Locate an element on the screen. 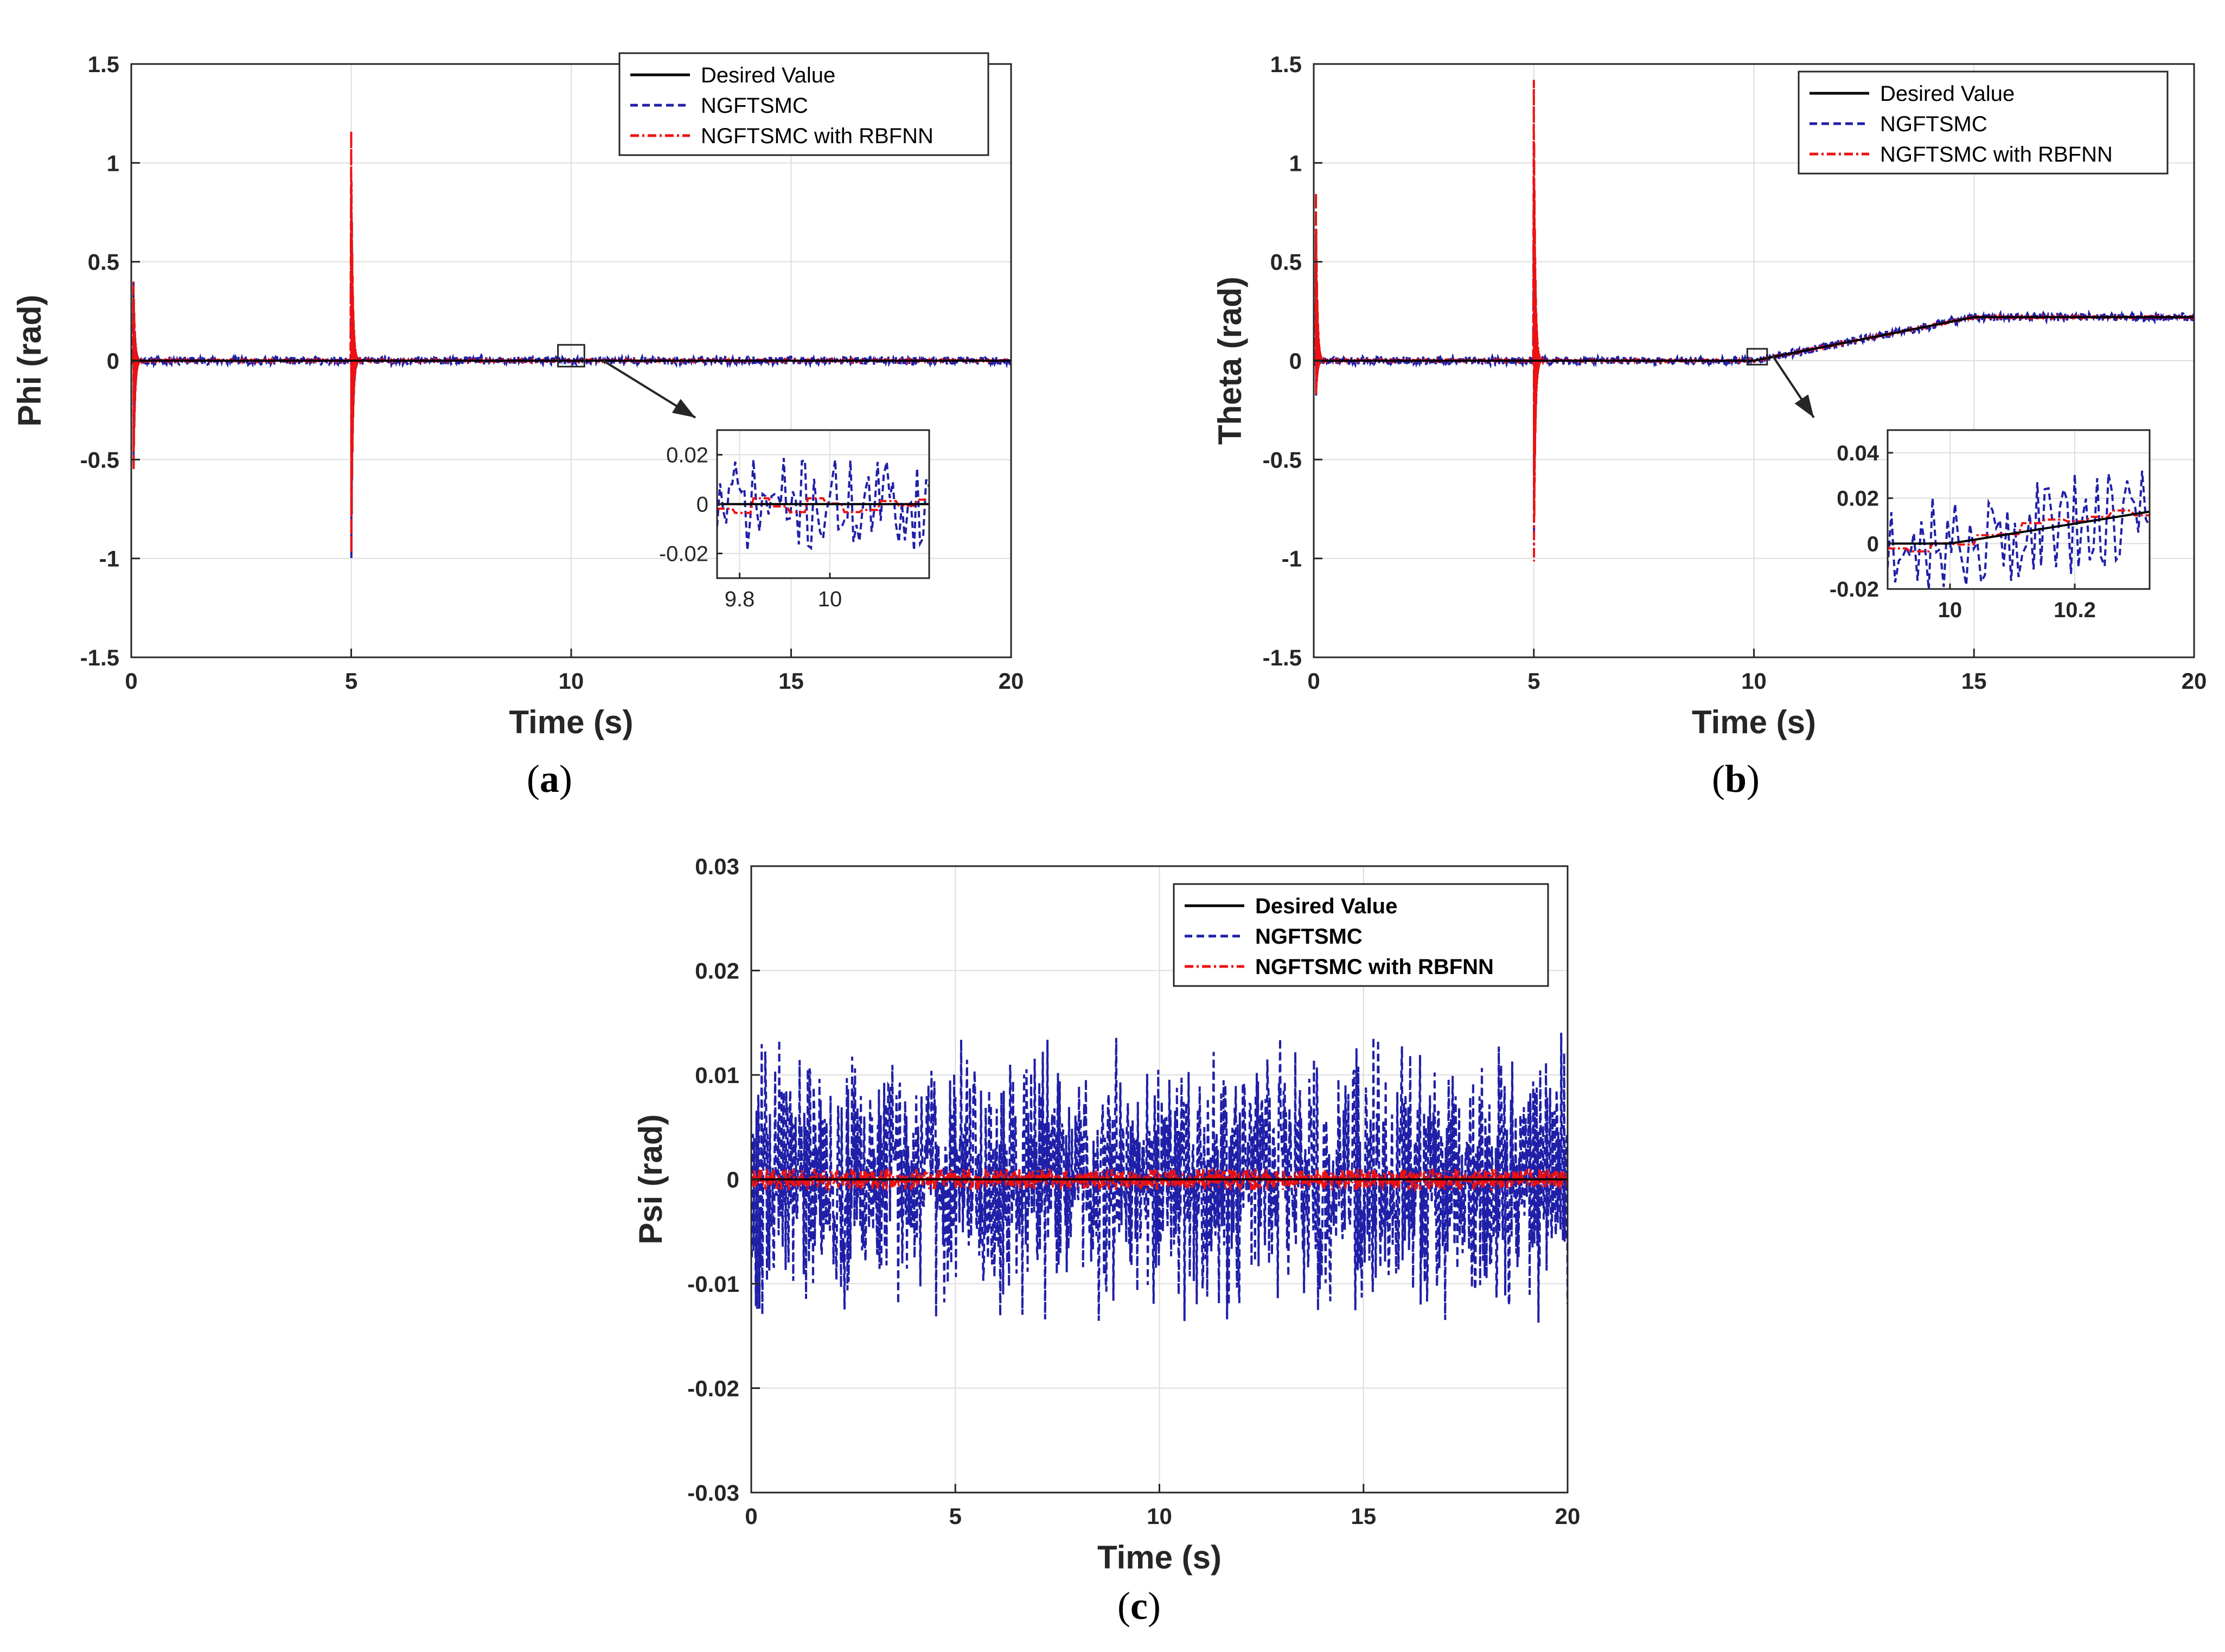 The width and height of the screenshot is (2225, 1652). series-line-desired-value is located at coordinates (1754, 339).